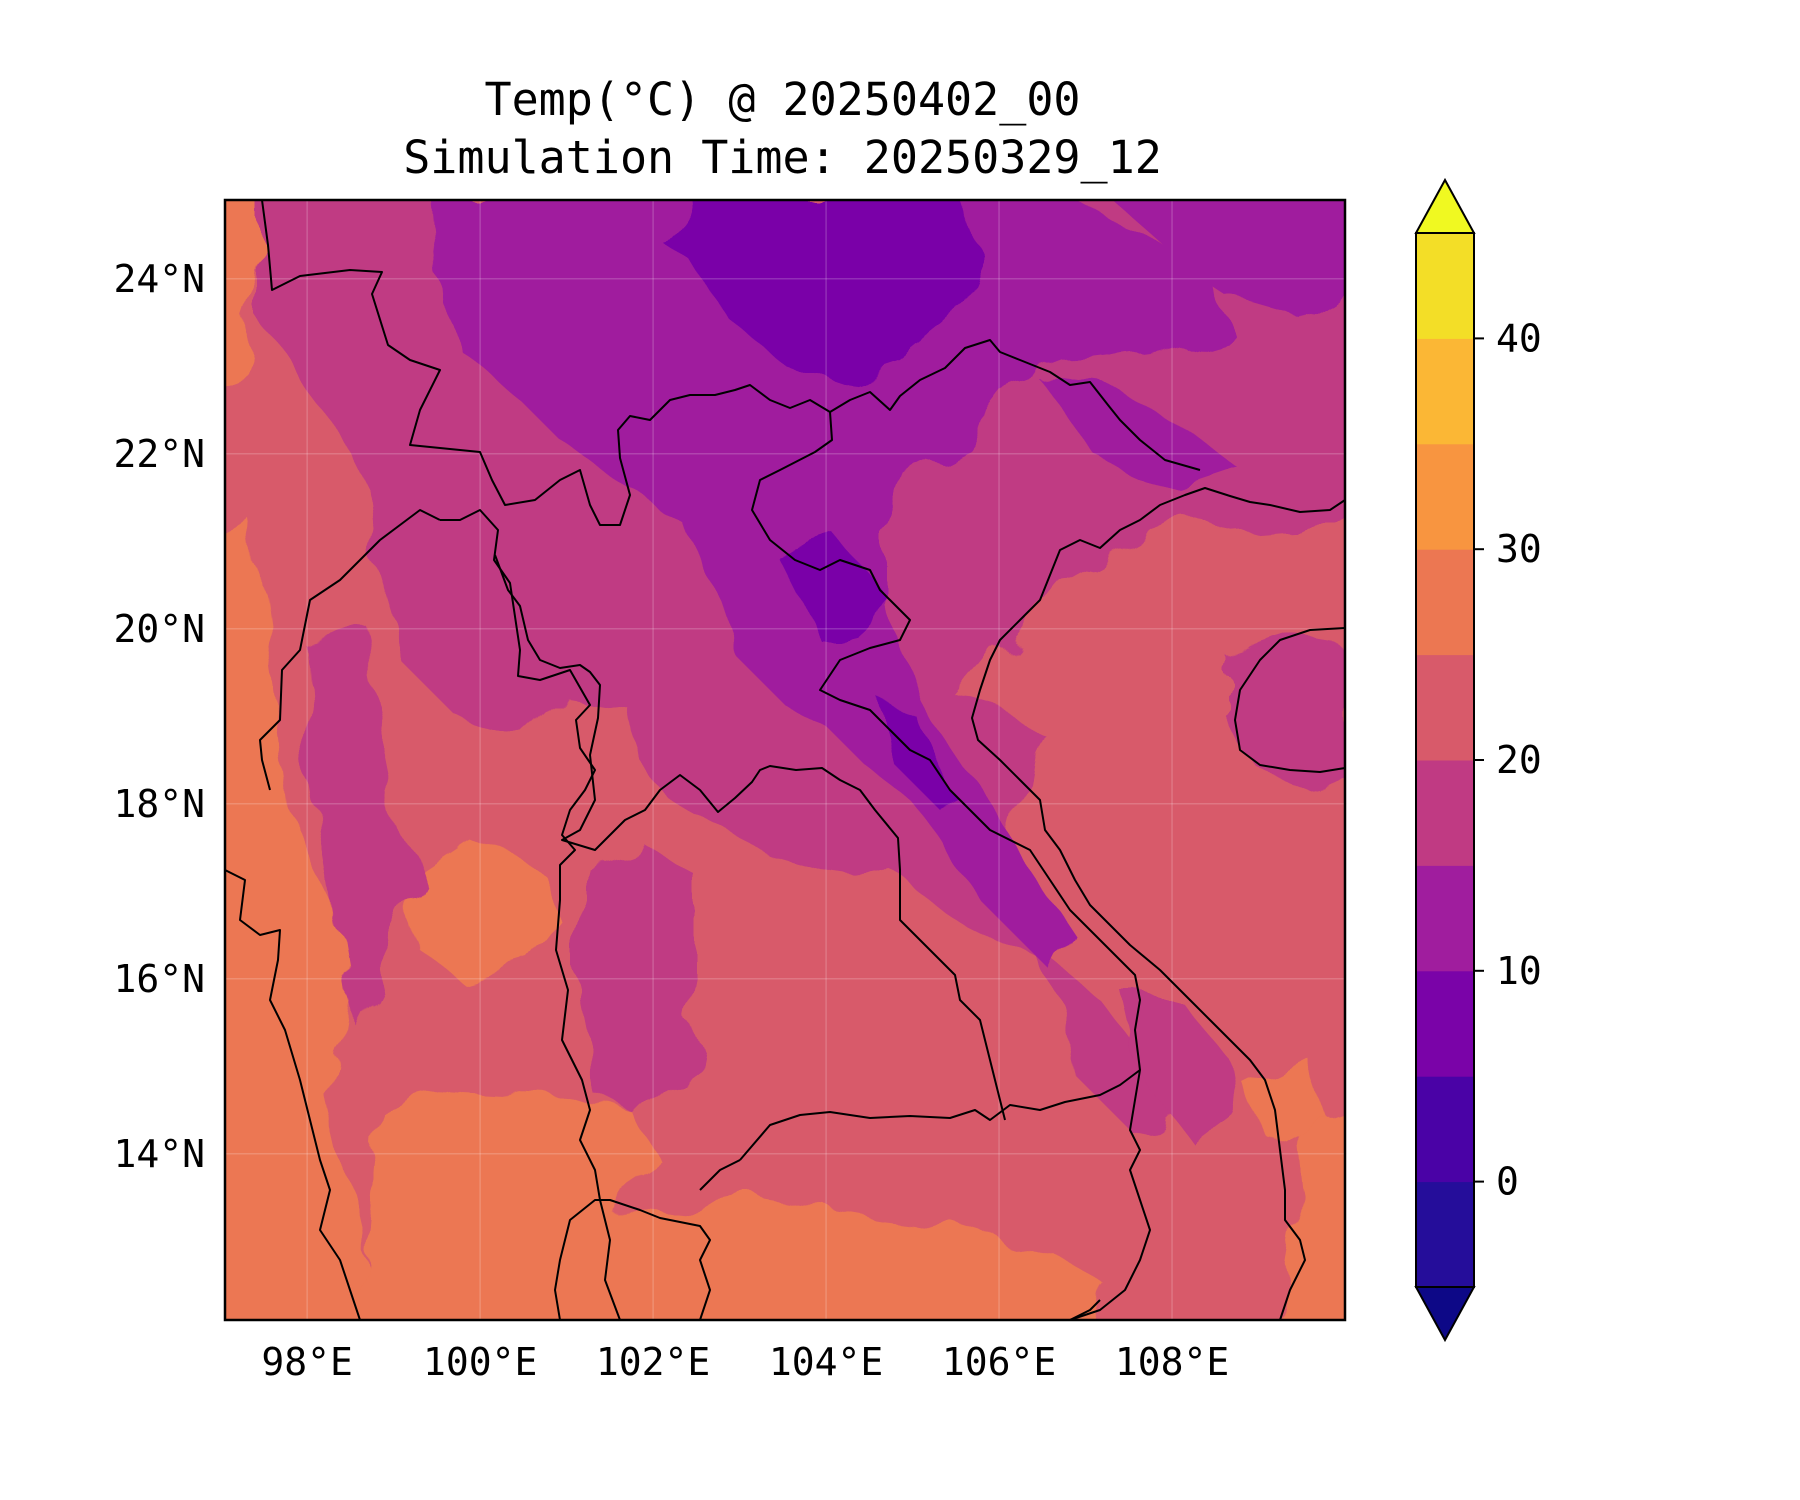 Image resolution: width=1800 pixels, height=1500 pixels. Describe the element at coordinates (945, 1194) in the screenshot. I see `border-cambodia` at that location.